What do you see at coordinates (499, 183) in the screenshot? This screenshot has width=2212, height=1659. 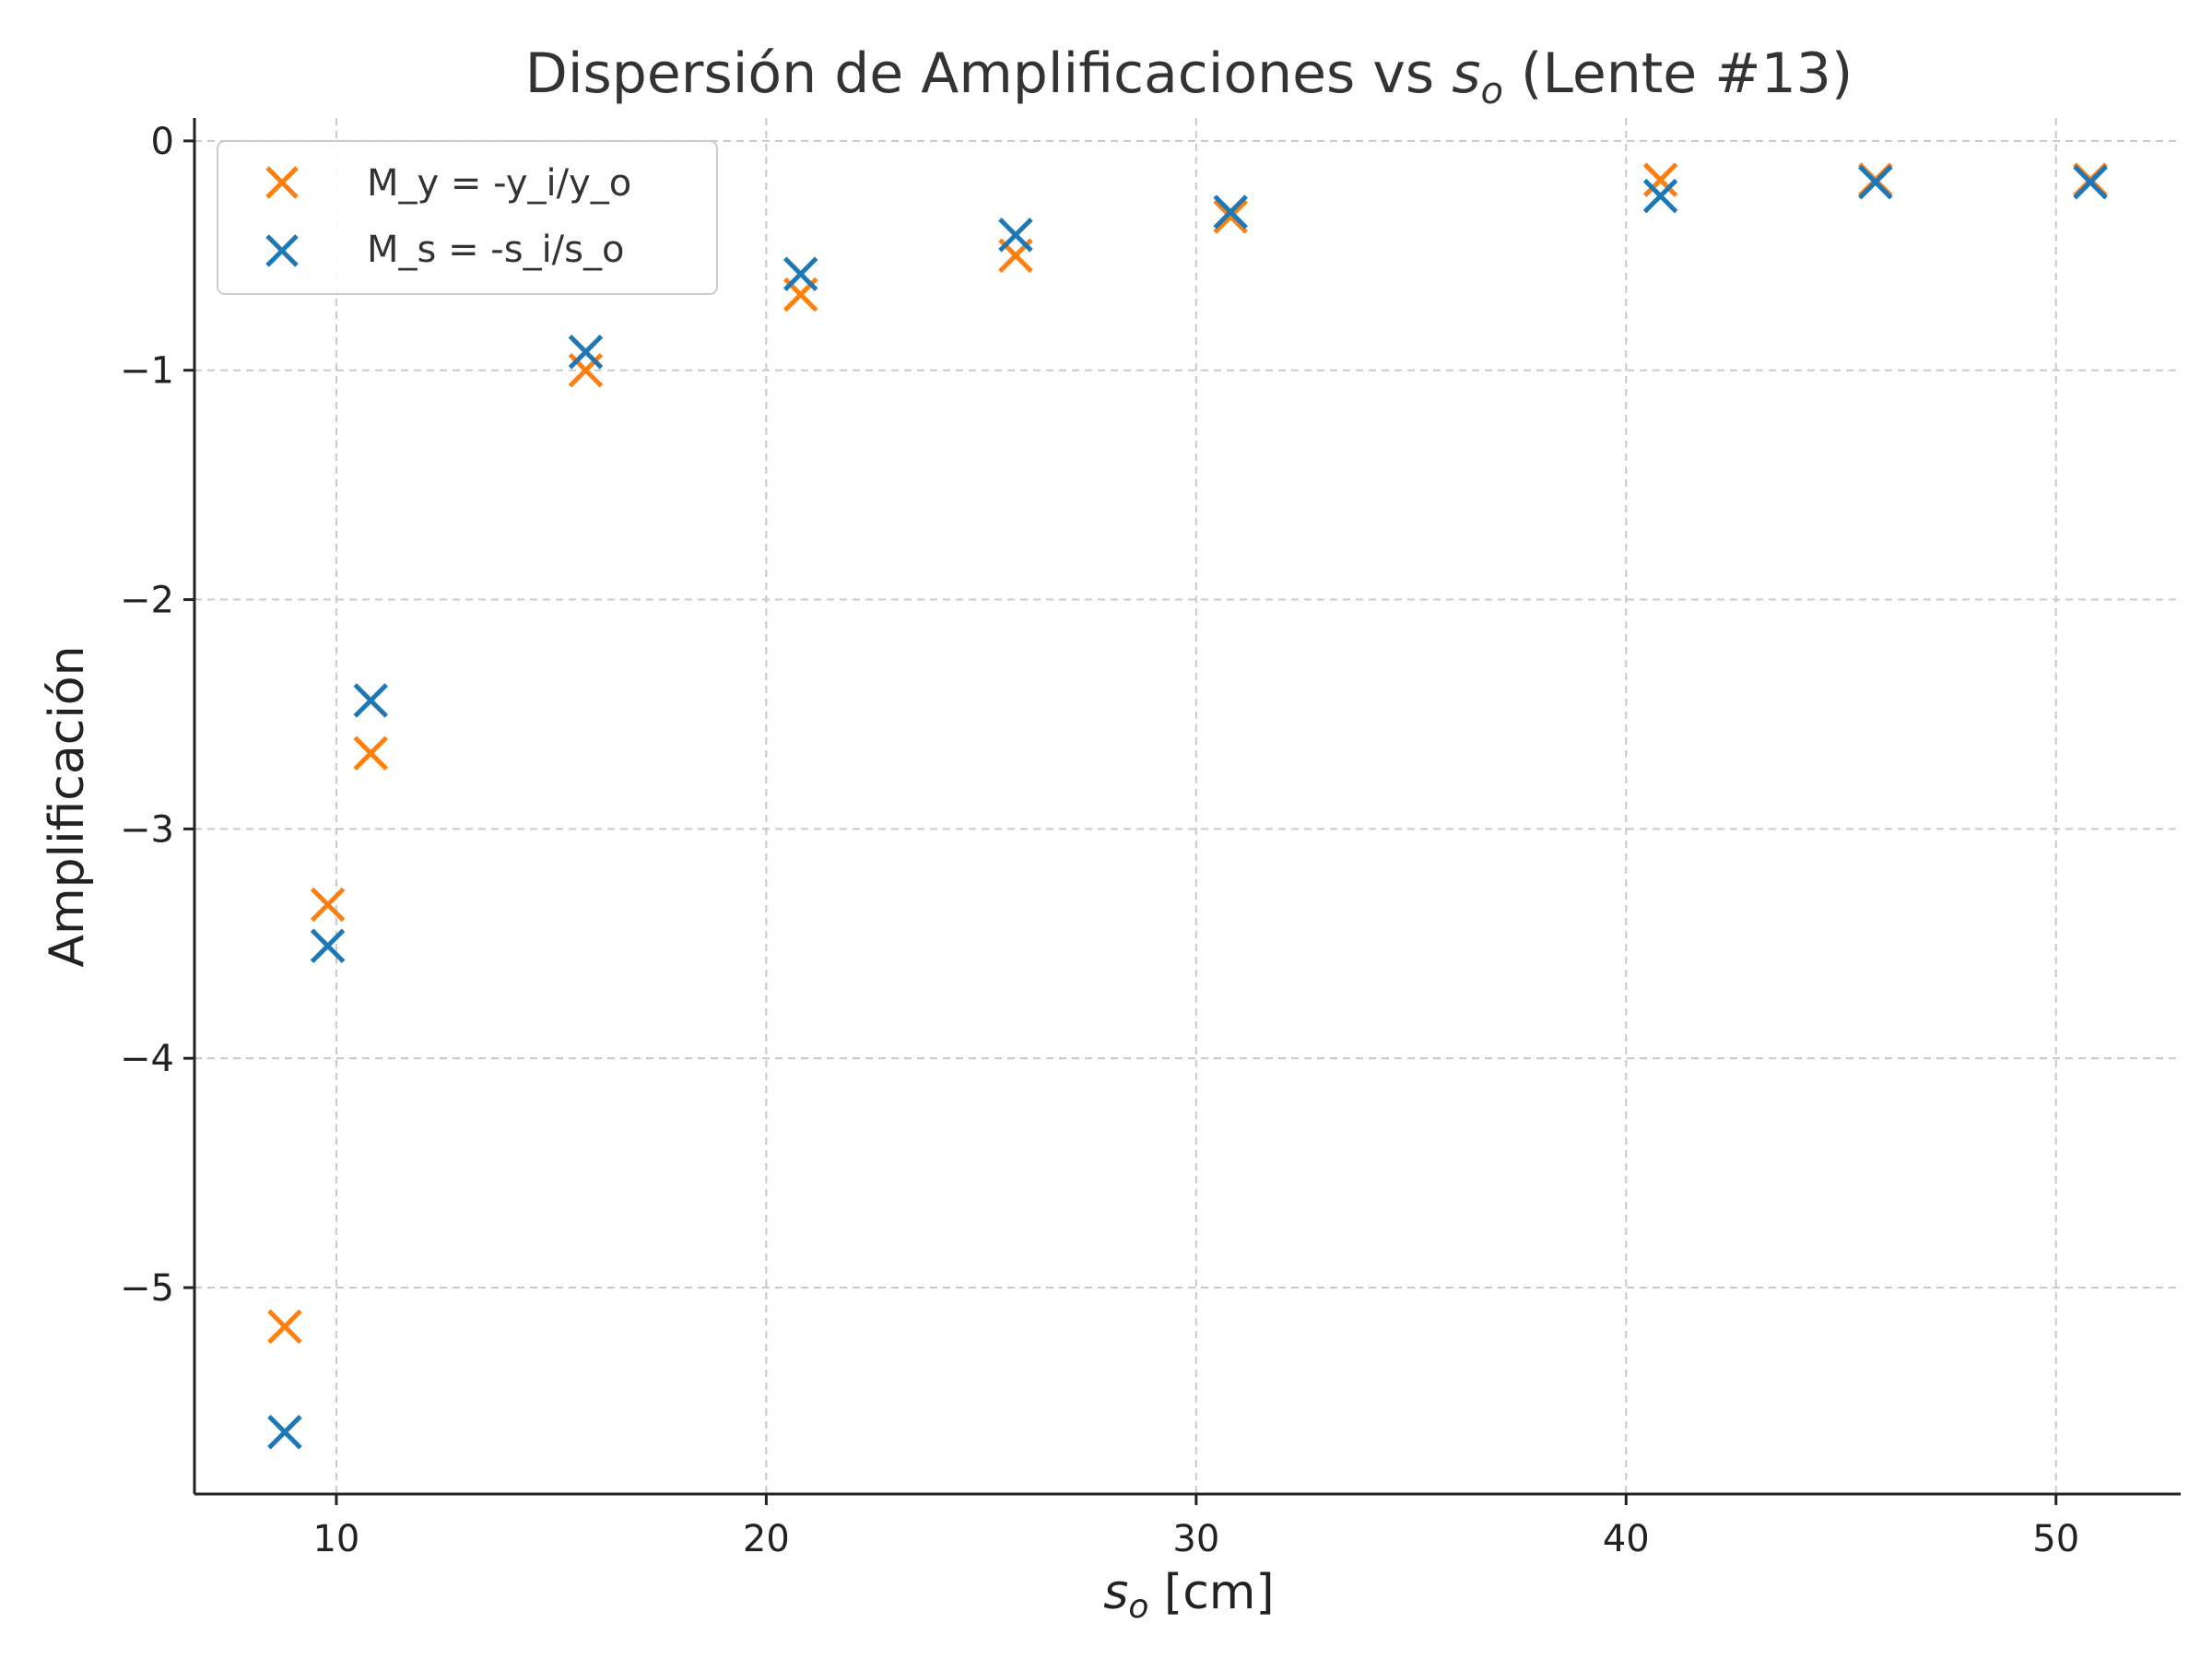 I see `legend-label-my: M_y = -y_i/y_o` at bounding box center [499, 183].